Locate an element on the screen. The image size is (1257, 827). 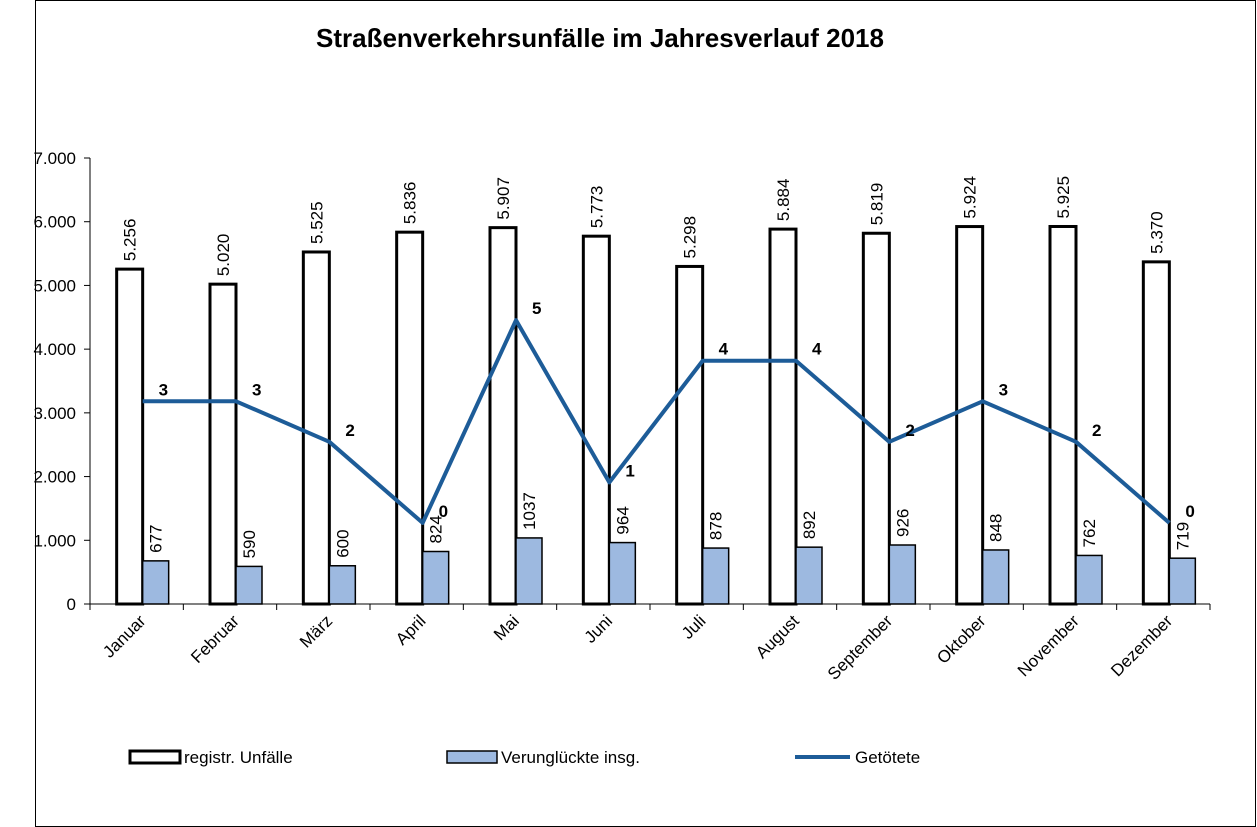
y-tick-label: 6.000 is located at coordinates (54, 222).